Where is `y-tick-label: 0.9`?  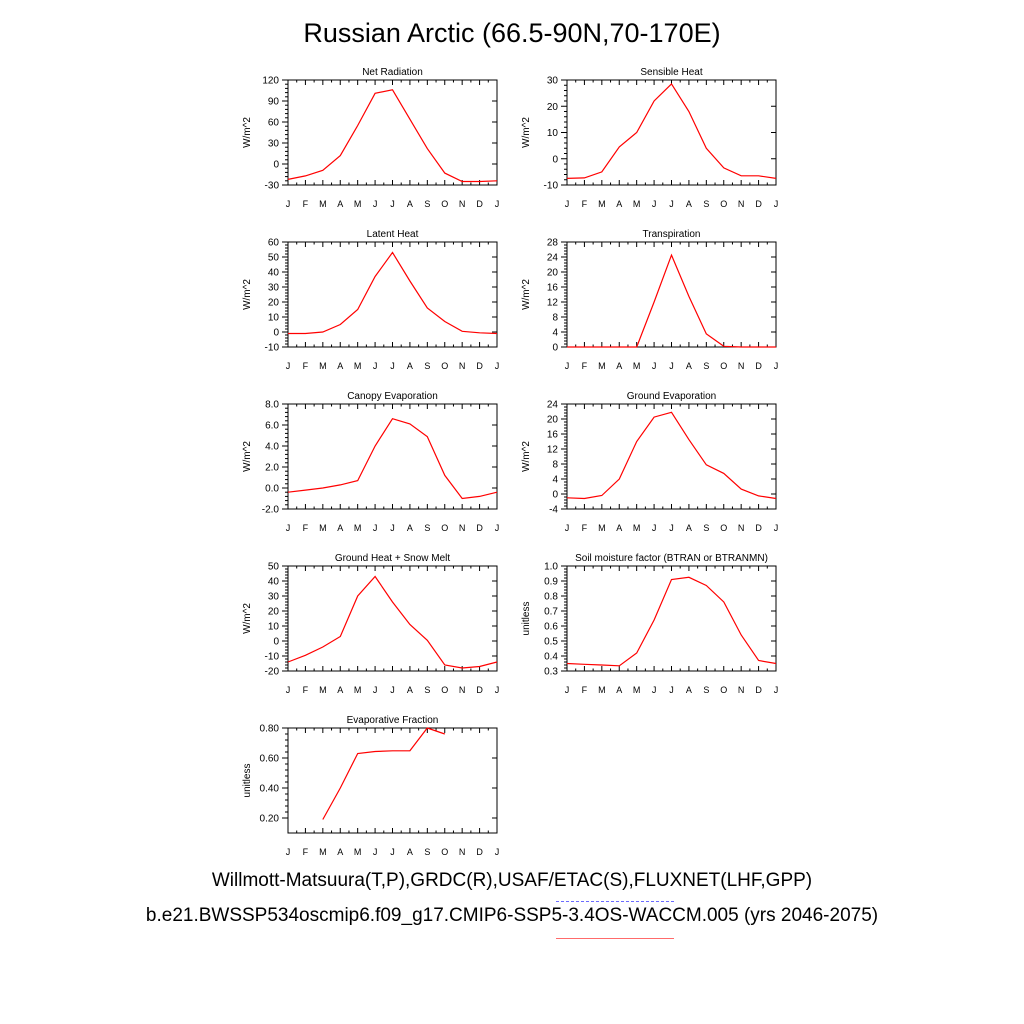
y-tick-label: 0.9 is located at coordinates (551, 582).